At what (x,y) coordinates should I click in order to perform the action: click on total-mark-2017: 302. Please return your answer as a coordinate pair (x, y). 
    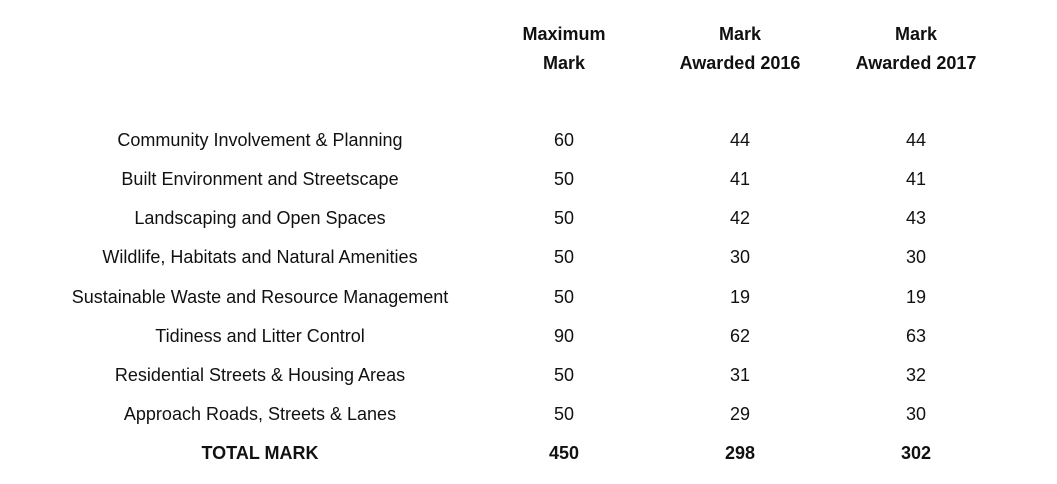
    Looking at the image, I should click on (916, 453).